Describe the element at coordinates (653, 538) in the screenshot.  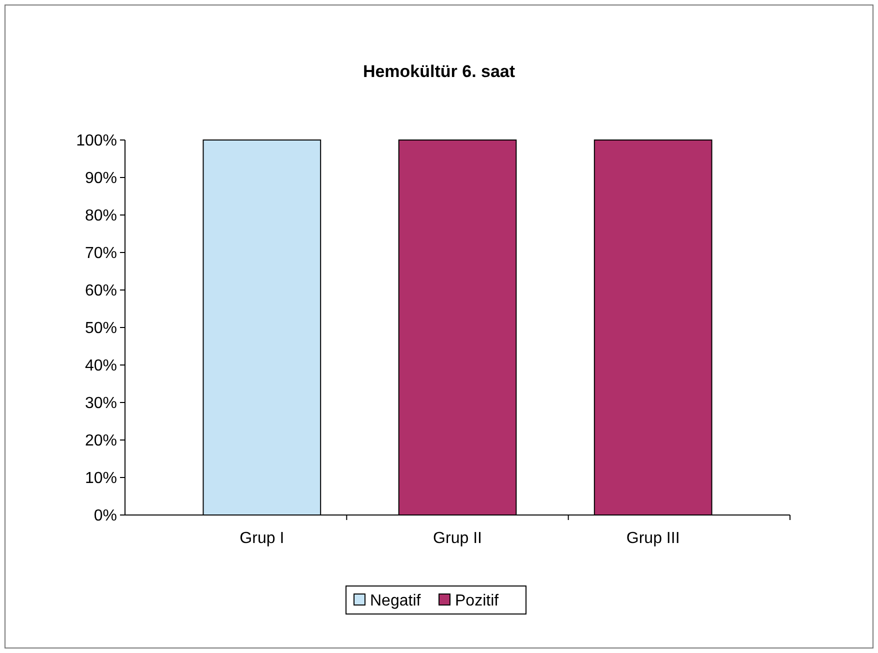
I see `x-tick-label: Grup III` at that location.